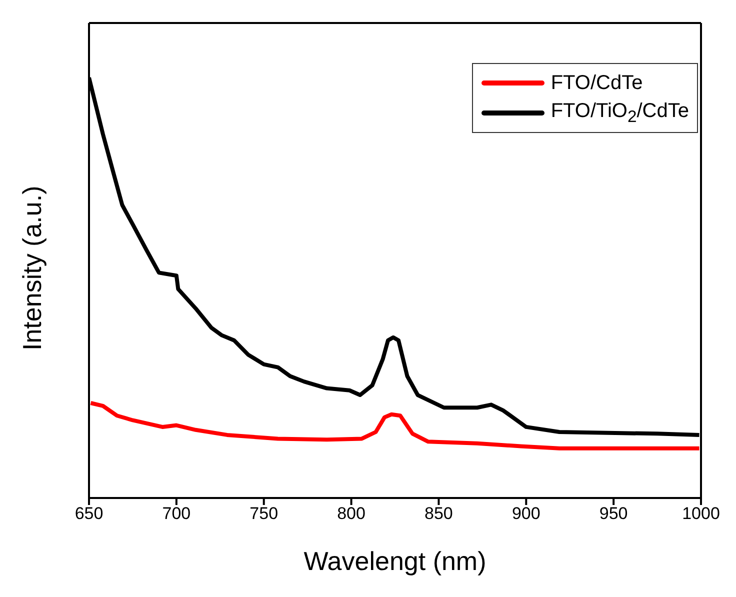 Image resolution: width=736 pixels, height=597 pixels. Describe the element at coordinates (526, 514) in the screenshot. I see `x-tick-label: 900` at that location.